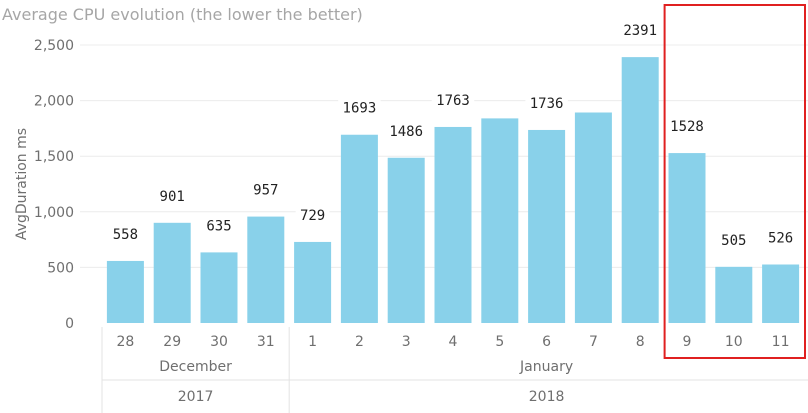 The height and width of the screenshot is (413, 808). What do you see at coordinates (687, 342) in the screenshot?
I see `x-tick-label: 9` at bounding box center [687, 342].